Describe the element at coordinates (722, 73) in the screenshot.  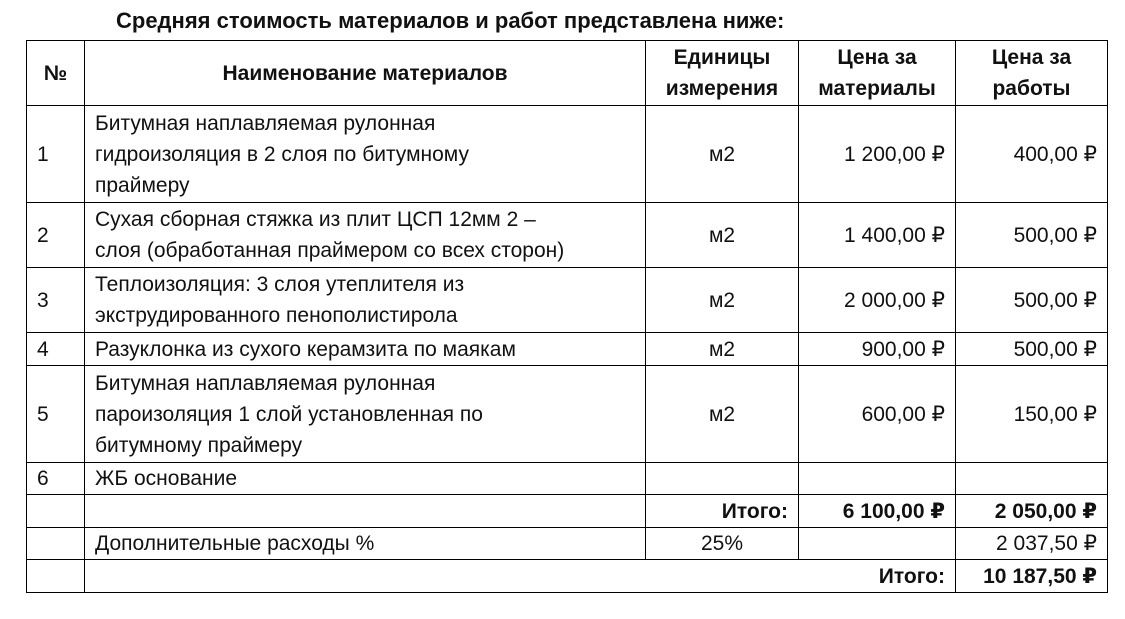
I see `col-header-unit: Единицы измерения` at that location.